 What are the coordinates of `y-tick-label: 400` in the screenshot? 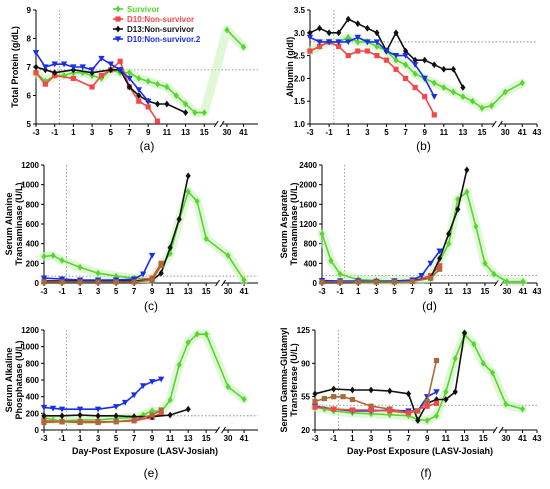 It's located at (33, 397).